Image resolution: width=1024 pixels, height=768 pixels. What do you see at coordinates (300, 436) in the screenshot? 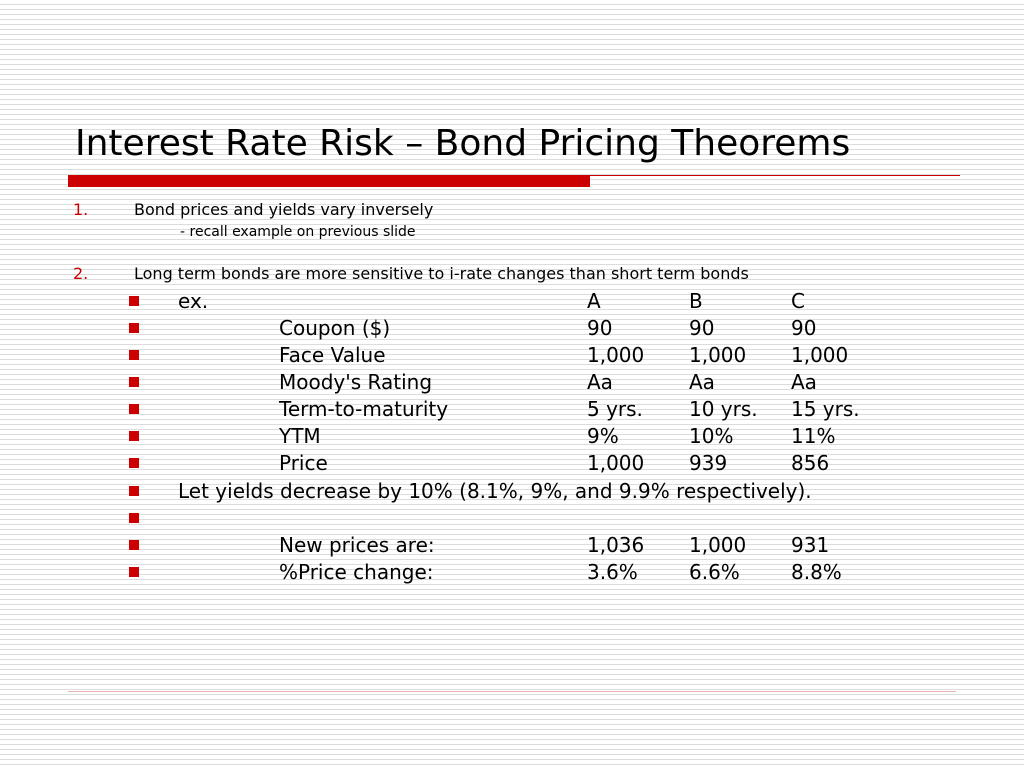
I see `row-label: YTM` at bounding box center [300, 436].